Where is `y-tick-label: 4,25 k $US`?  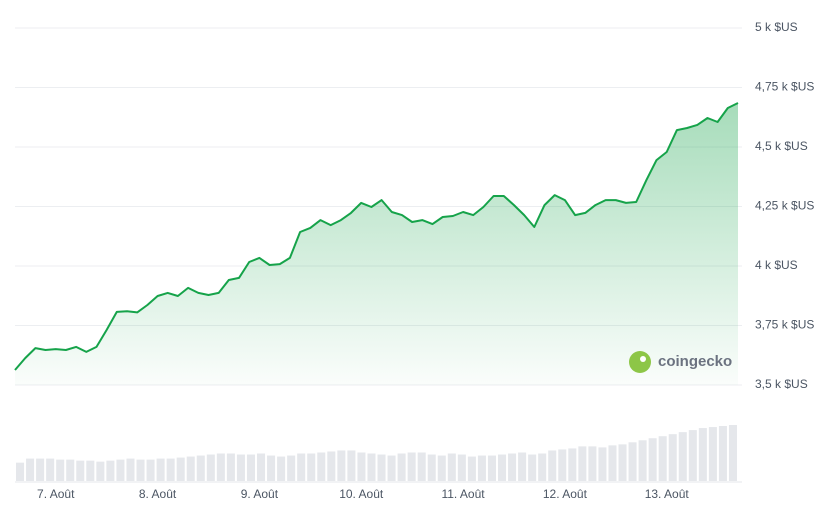
y-tick-label: 4,25 k $US is located at coordinates (784, 206).